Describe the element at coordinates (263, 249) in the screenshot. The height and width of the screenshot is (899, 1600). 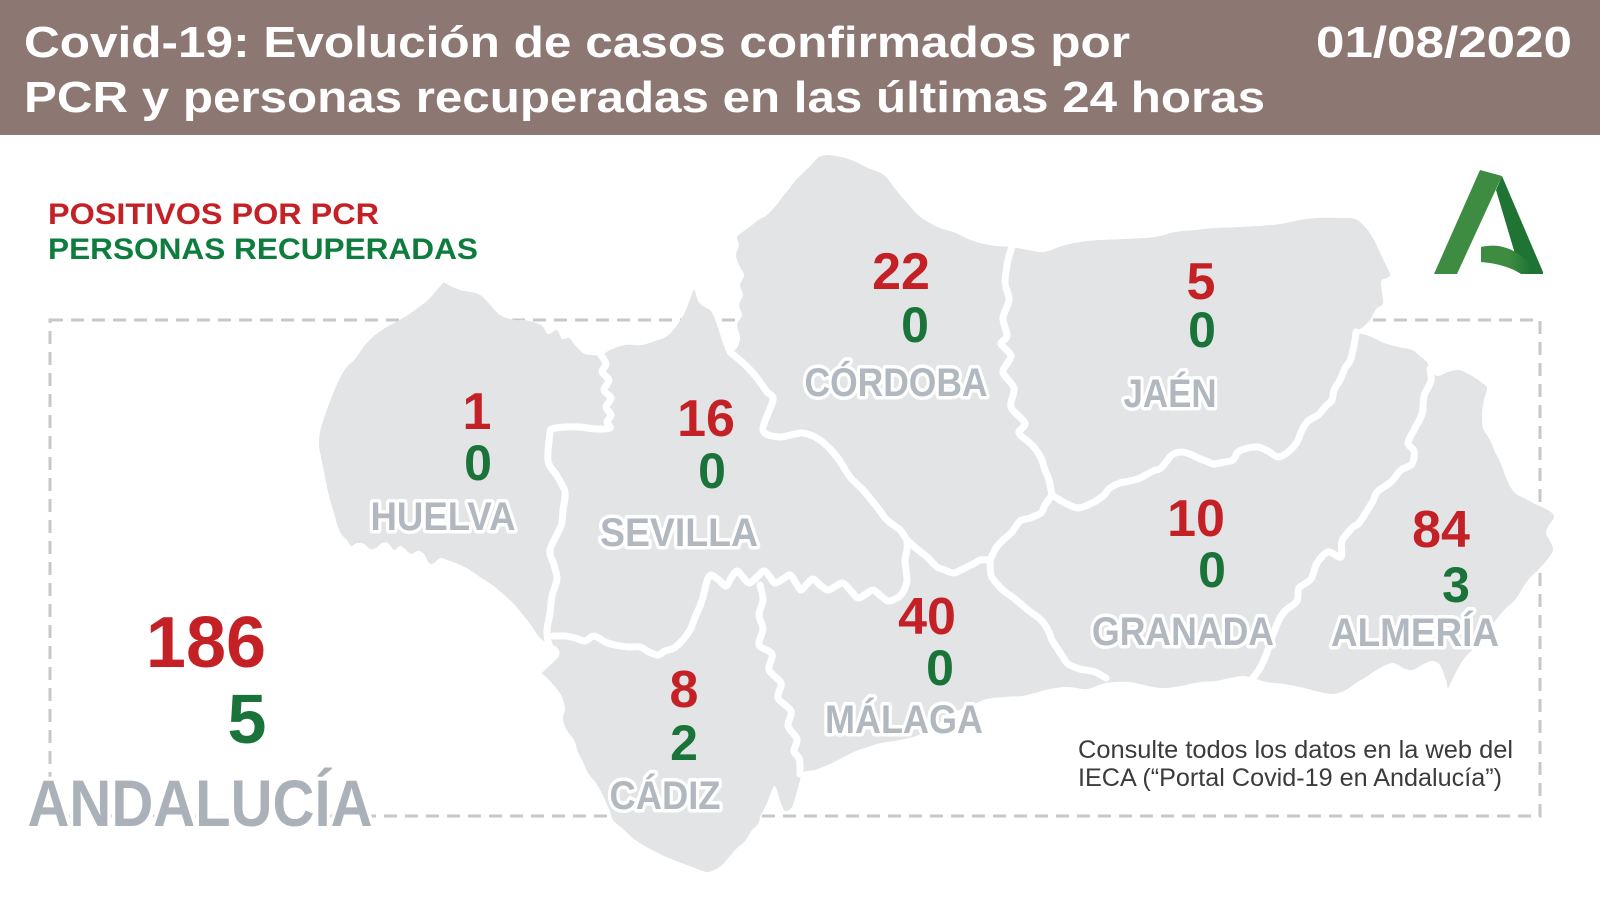
I see `svg-text: PERSONAS RECUPERADAS` at that location.